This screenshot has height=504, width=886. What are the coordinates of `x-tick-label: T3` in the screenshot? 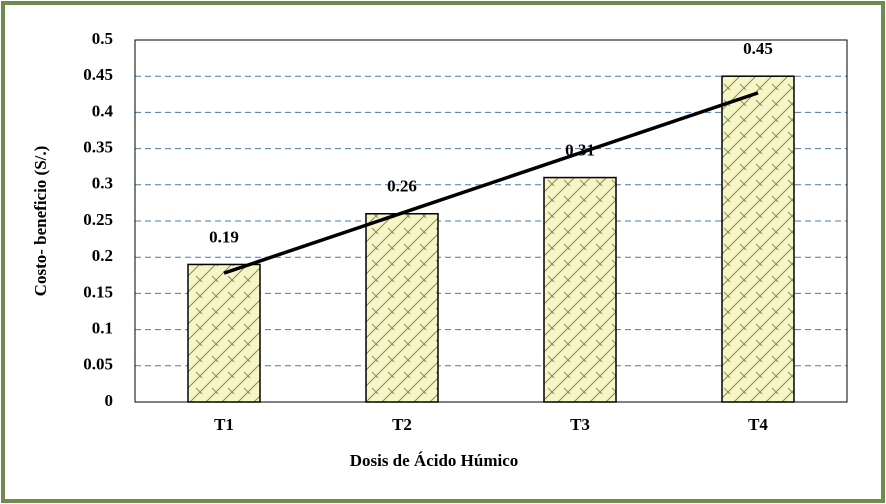 It's located at (580, 424).